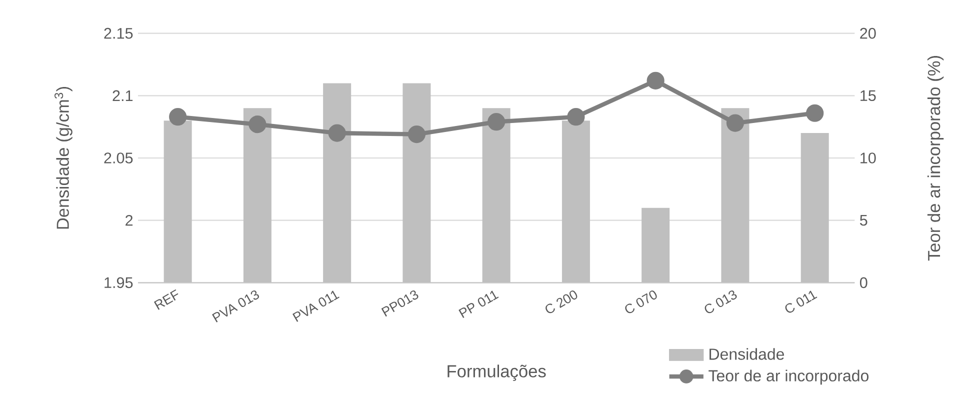 The height and width of the screenshot is (410, 956). What do you see at coordinates (316, 306) in the screenshot?
I see `x-tick-label: PVA 011` at bounding box center [316, 306].